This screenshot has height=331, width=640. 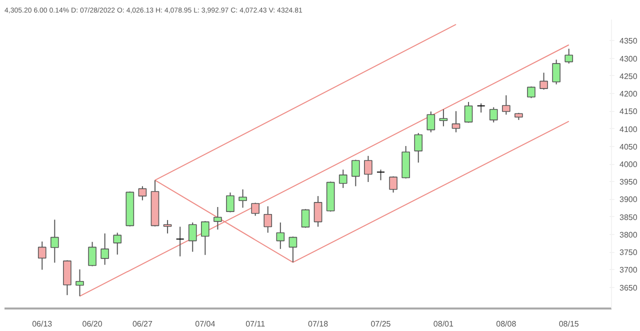 I want to click on y-tick-label: 3850, so click(x=629, y=217).